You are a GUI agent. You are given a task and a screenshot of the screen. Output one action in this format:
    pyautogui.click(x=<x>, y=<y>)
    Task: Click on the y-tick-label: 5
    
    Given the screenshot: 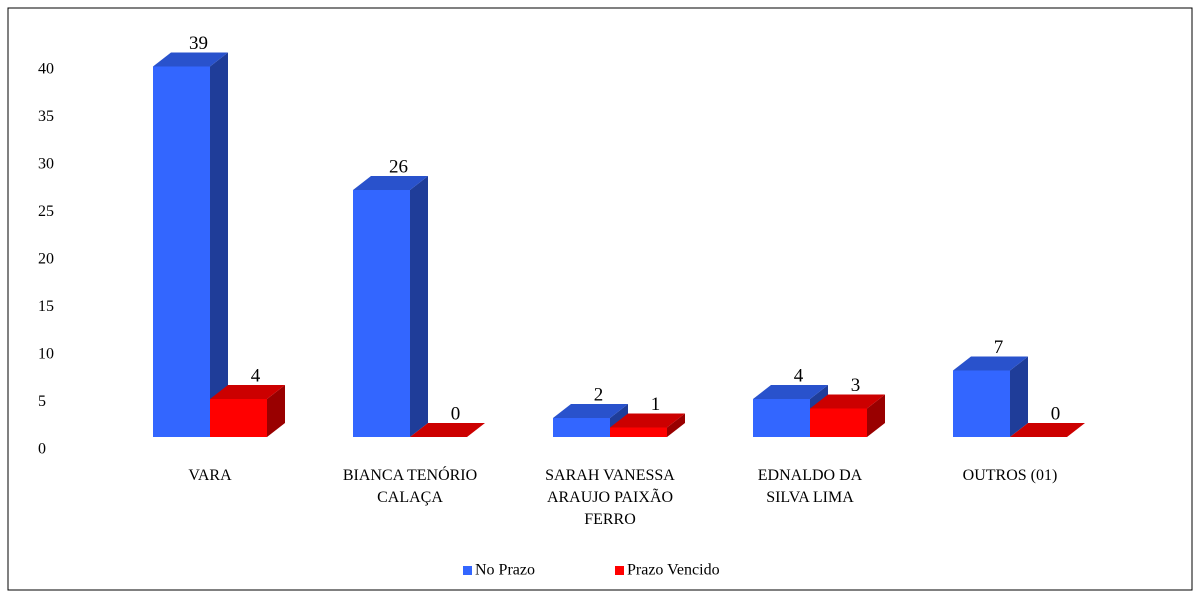 What is the action you would take?
    pyautogui.click(x=42, y=401)
    